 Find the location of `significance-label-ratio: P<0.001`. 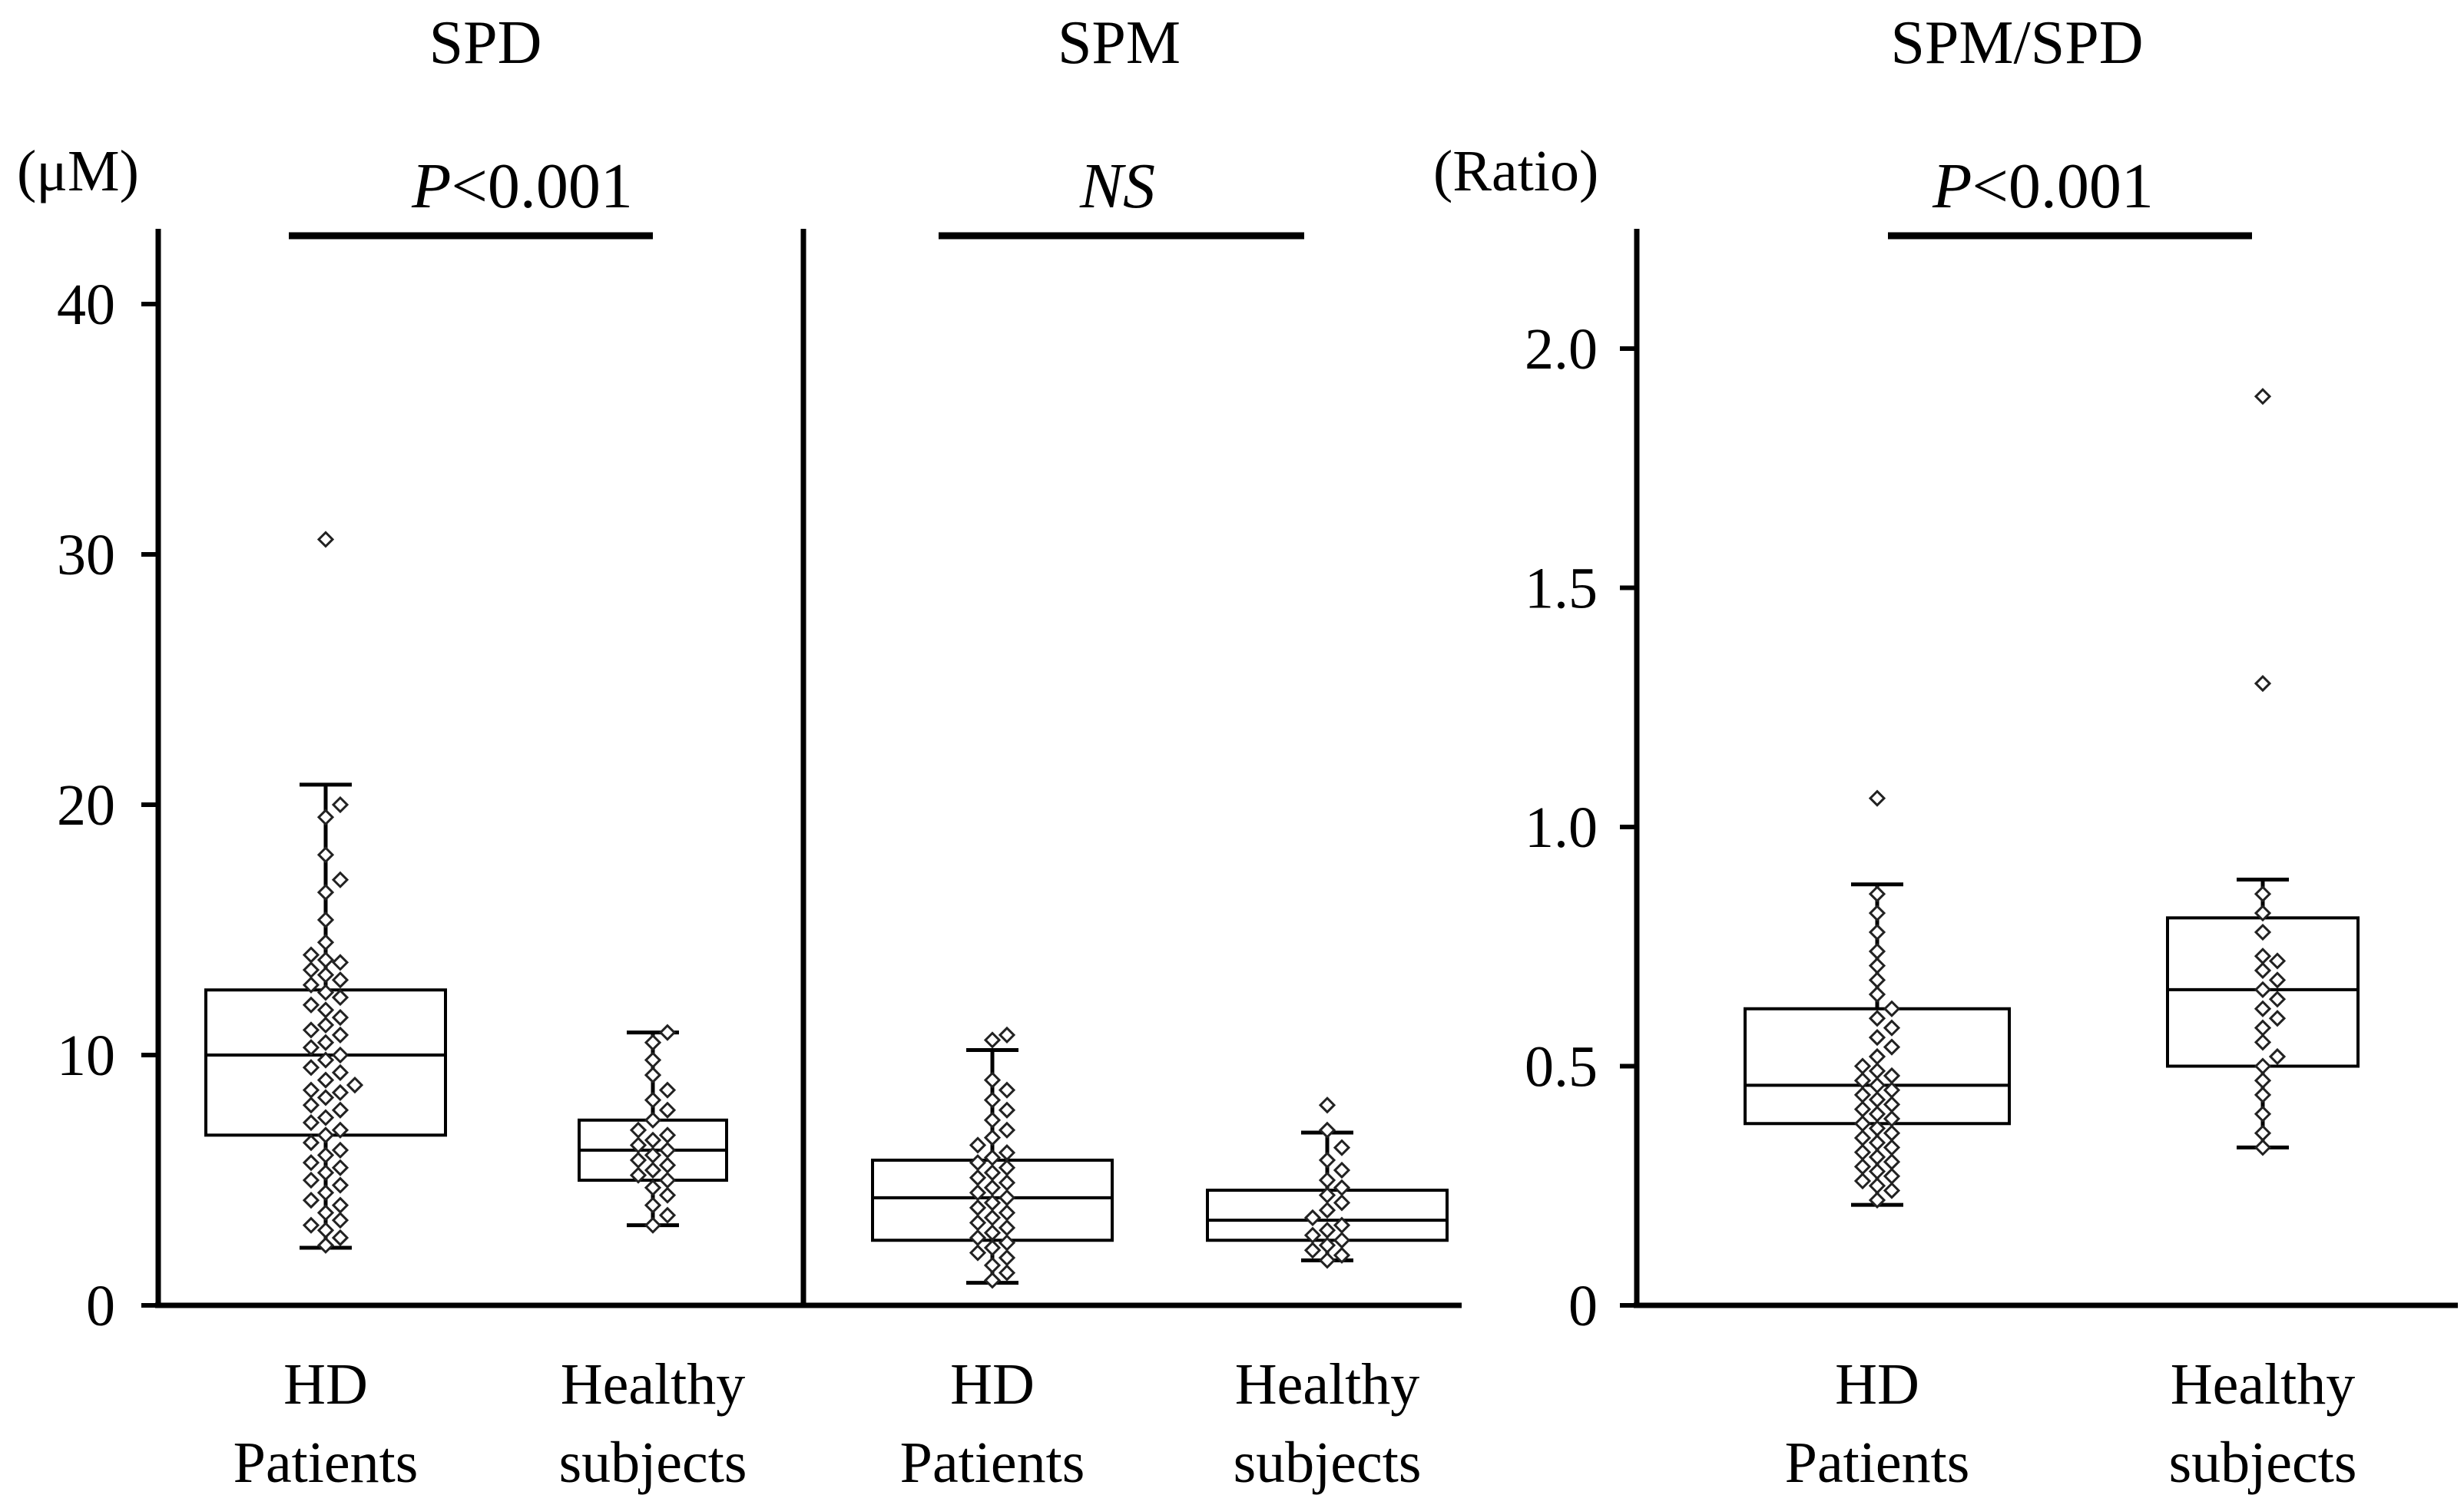

significance-label-ratio: P<0.001 is located at coordinates (2043, 186).